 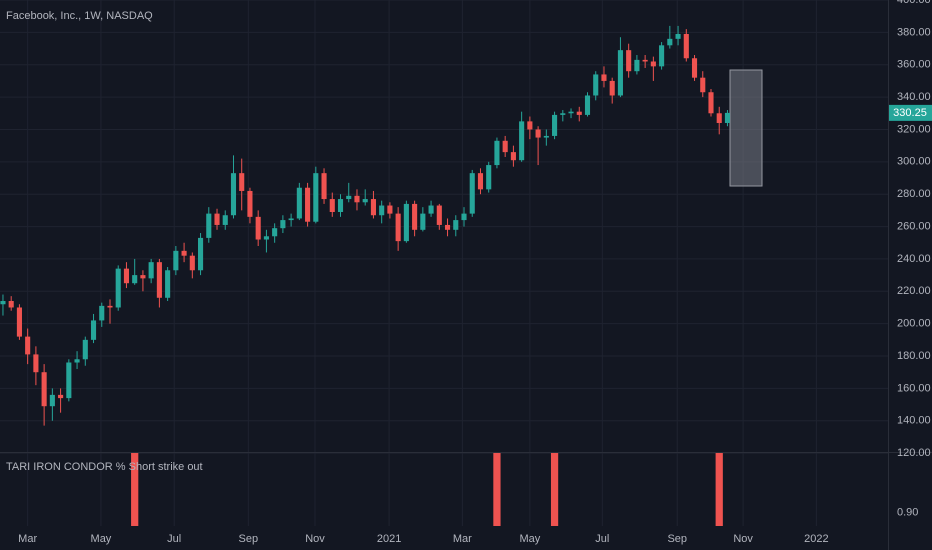 I want to click on last-price-label: 330.25, so click(x=910, y=113).